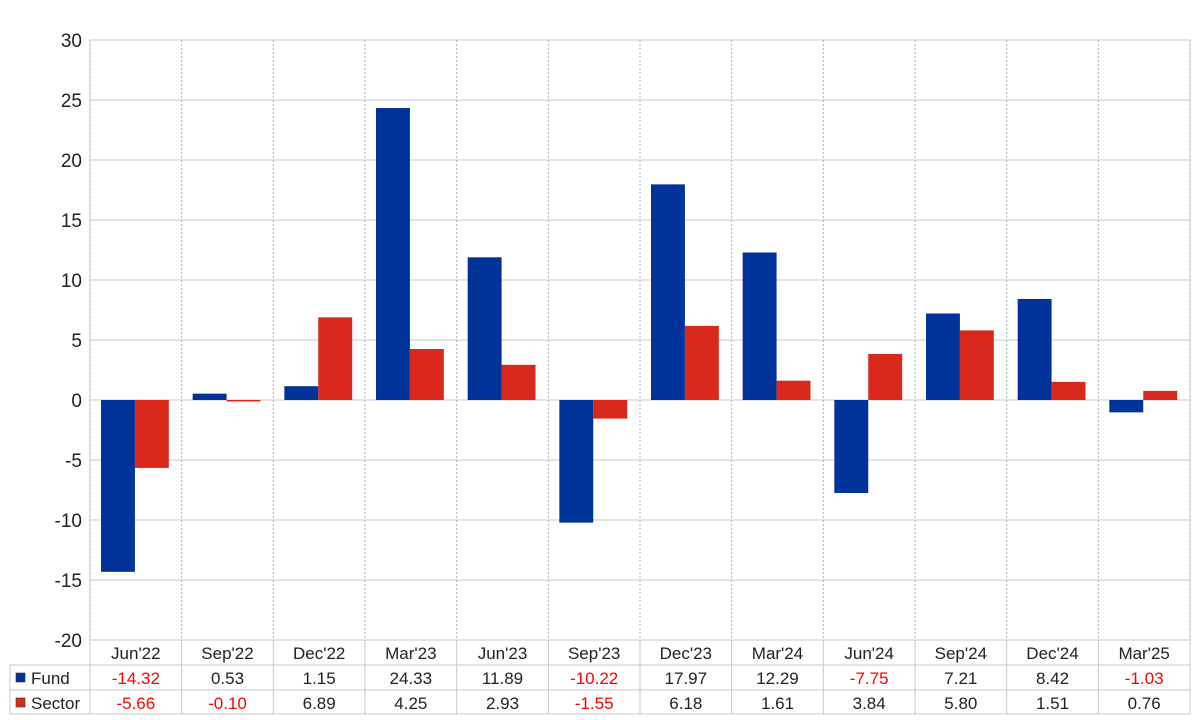  What do you see at coordinates (20, 677) in the screenshot?
I see `legend-swatch-fund` at bounding box center [20, 677].